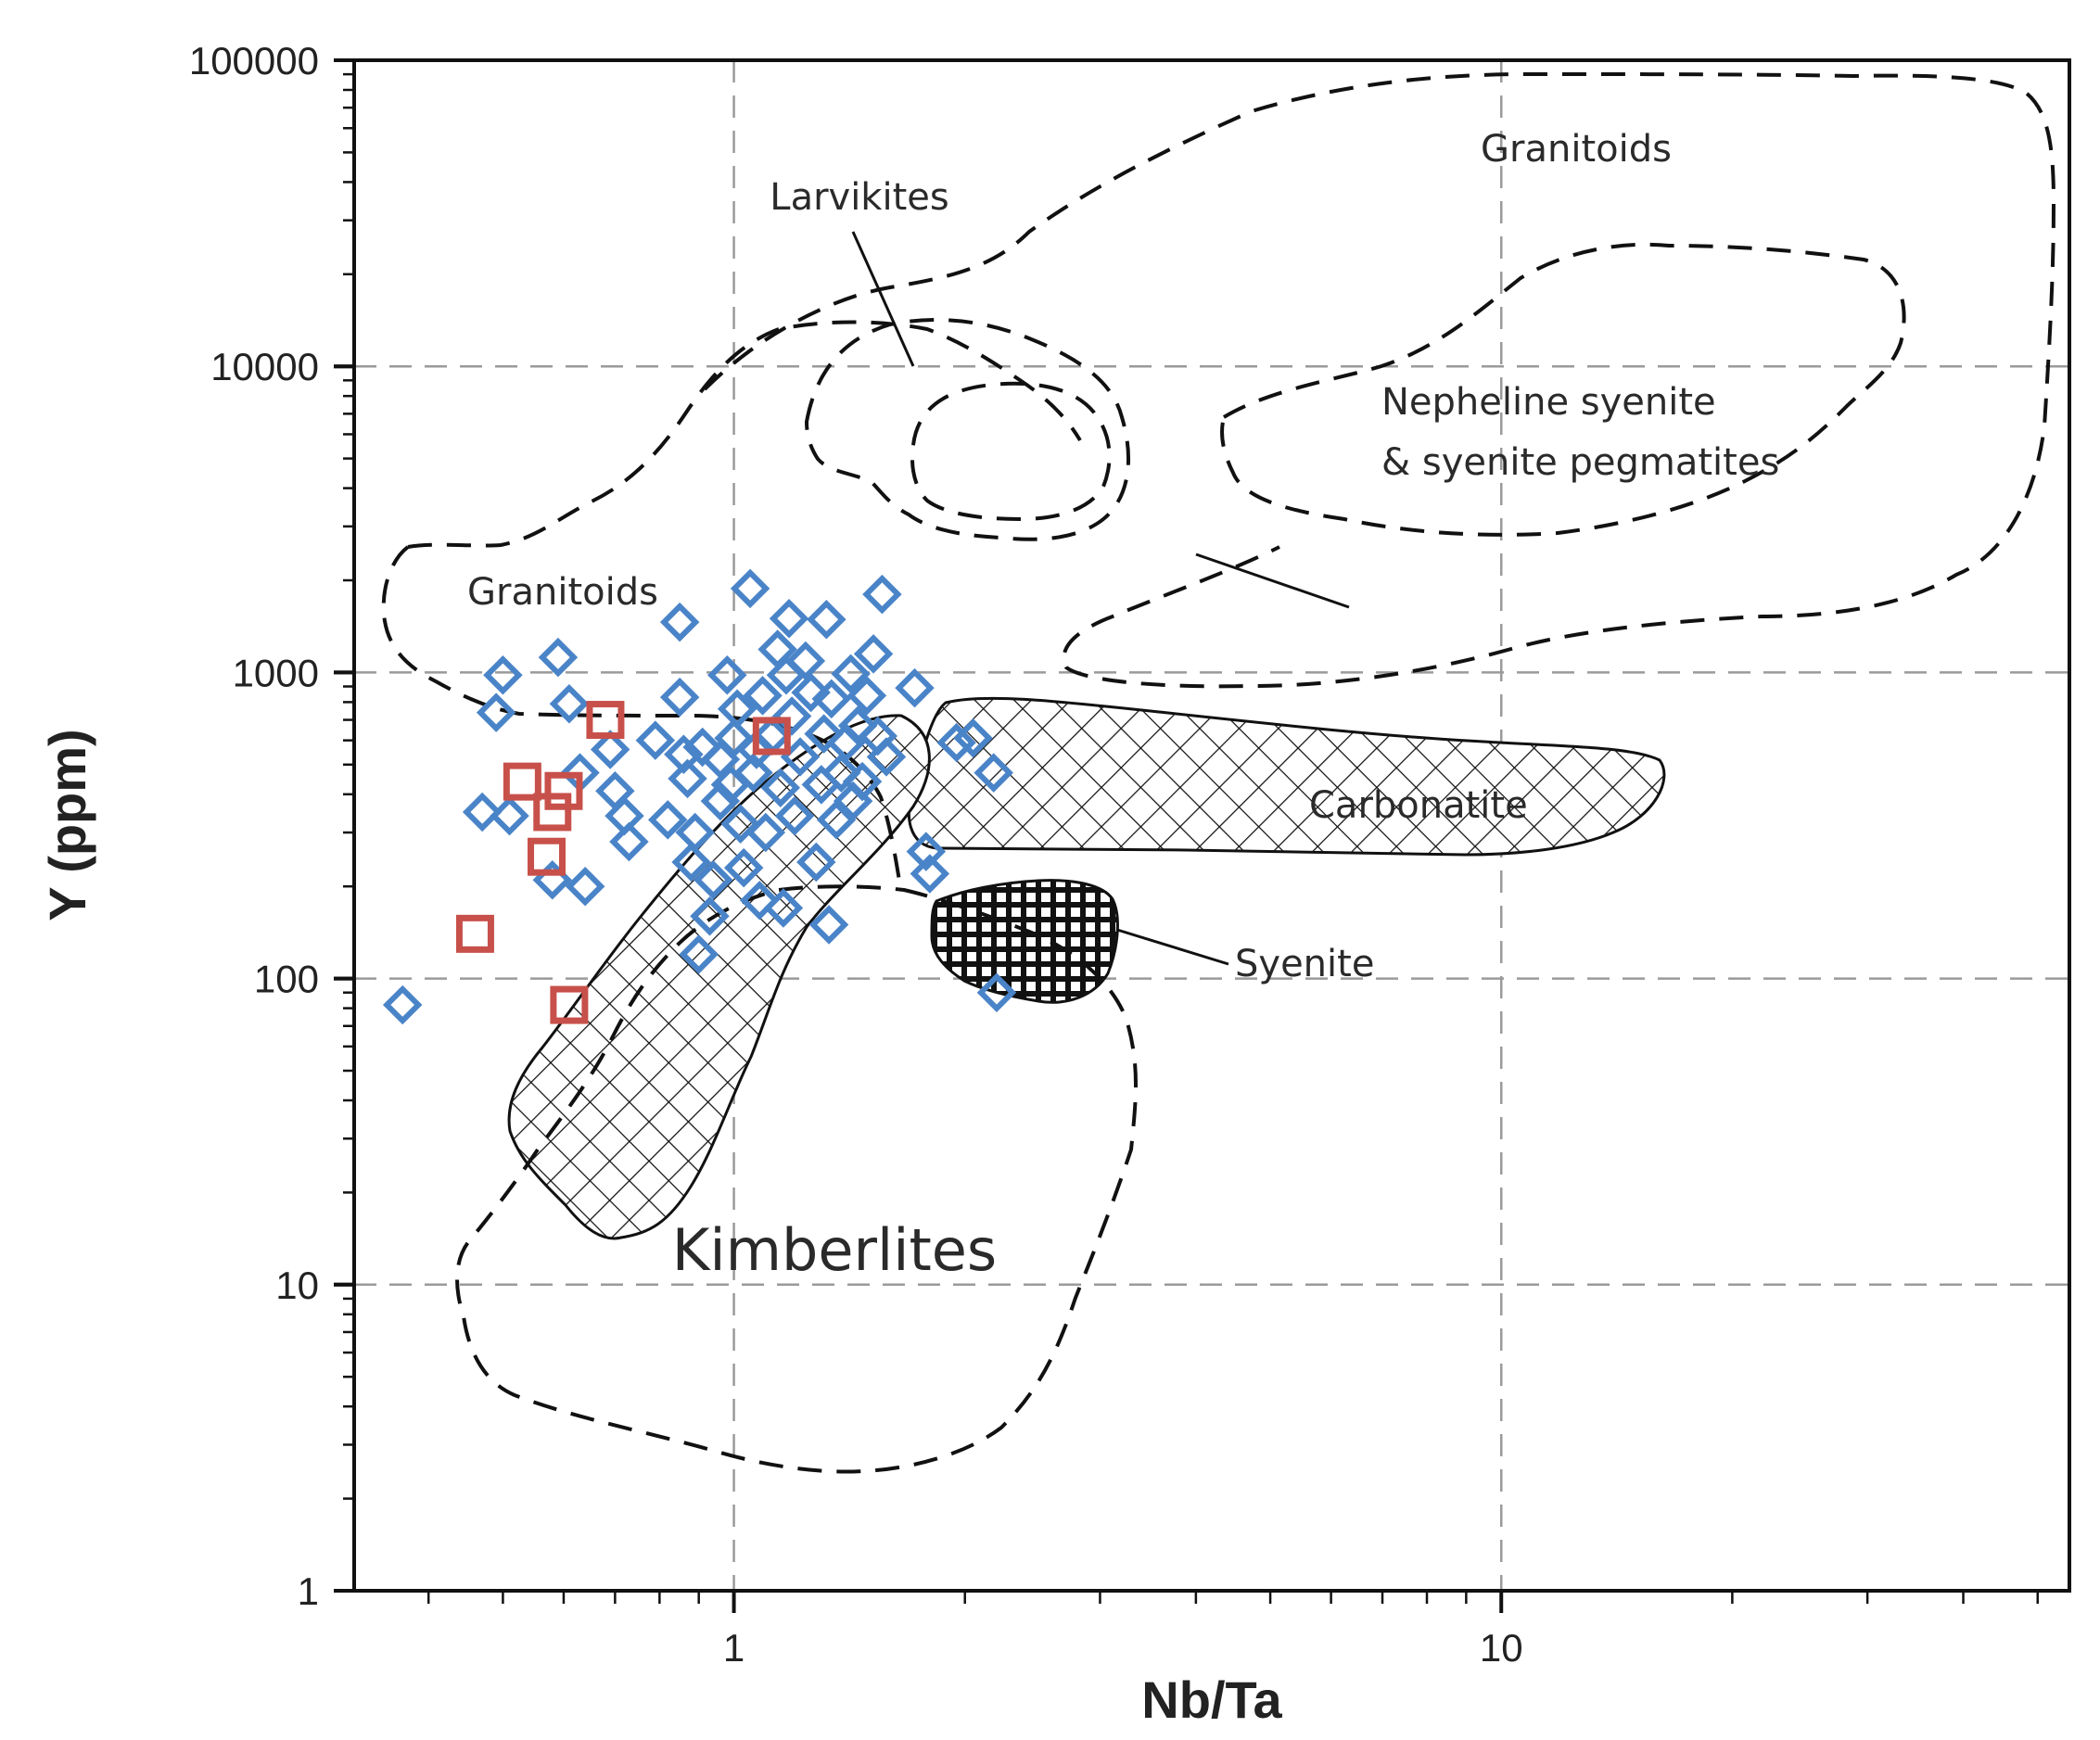 The width and height of the screenshot is (2100, 1740). What do you see at coordinates (264, 366) in the screenshot?
I see `y-tick-label-10000: 10000` at bounding box center [264, 366].